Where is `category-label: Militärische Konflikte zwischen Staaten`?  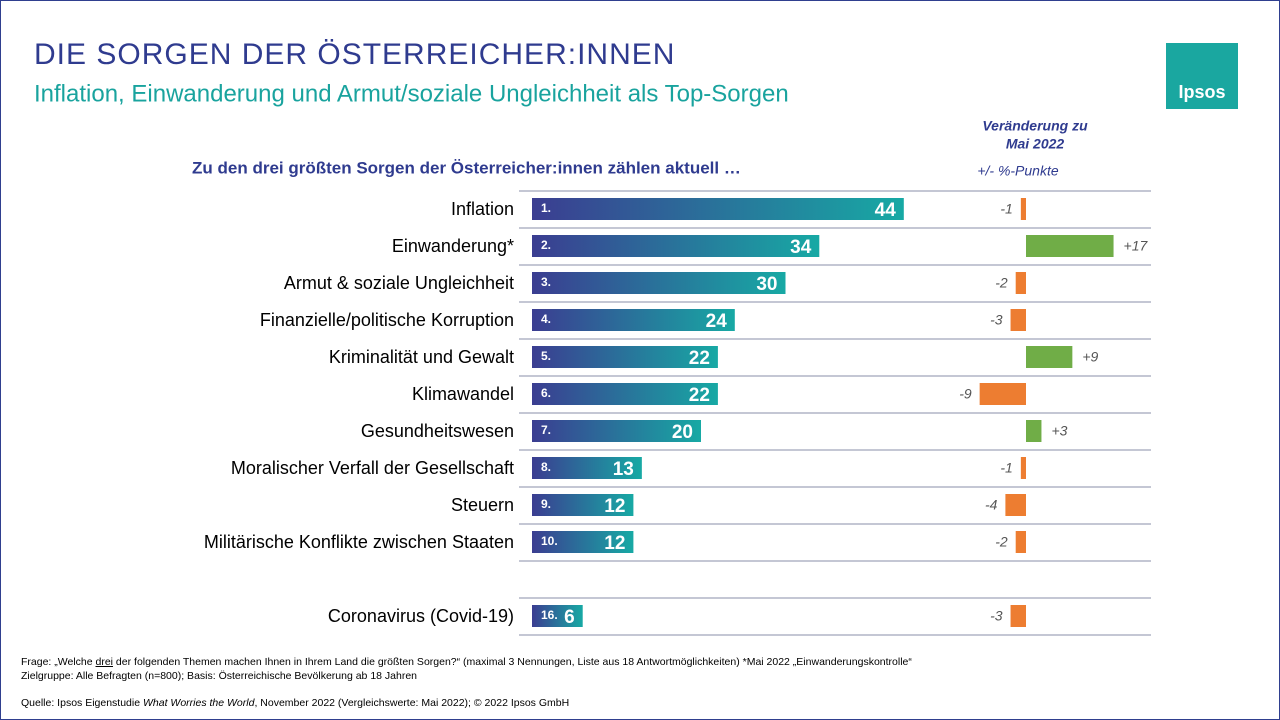 category-label: Militärische Konflikte zwischen Staaten is located at coordinates (359, 542).